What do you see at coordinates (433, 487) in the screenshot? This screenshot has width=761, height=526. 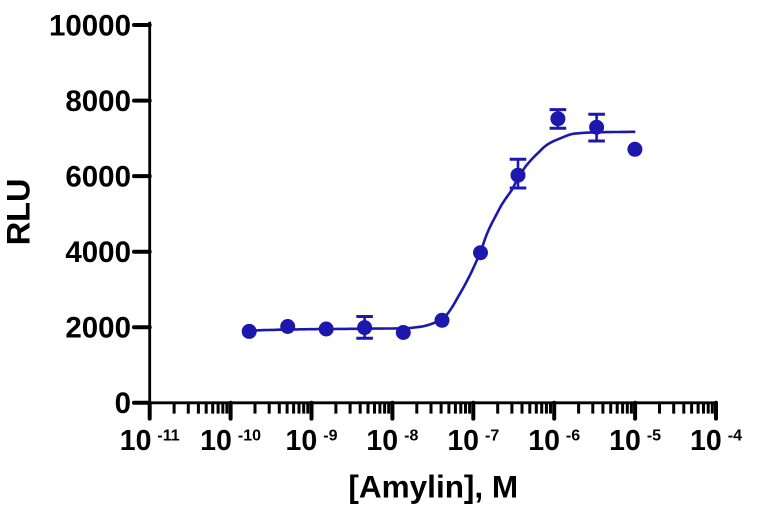 I see `svg-text: [Amylin], M` at bounding box center [433, 487].